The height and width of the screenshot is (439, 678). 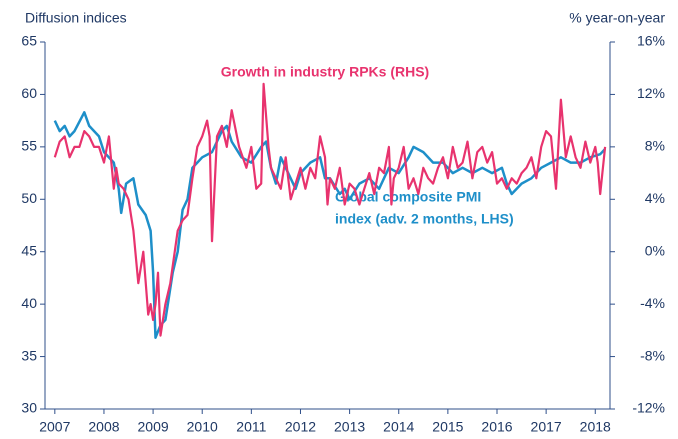 I want to click on y-tick-label: 65, so click(x=29, y=41).